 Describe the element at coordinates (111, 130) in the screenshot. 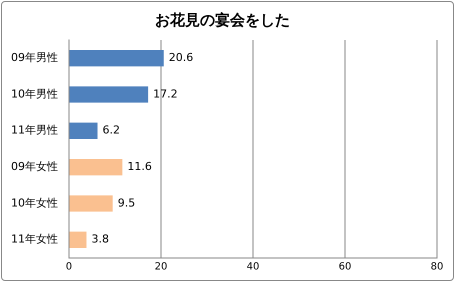

I see `data-label: 6.2` at that location.